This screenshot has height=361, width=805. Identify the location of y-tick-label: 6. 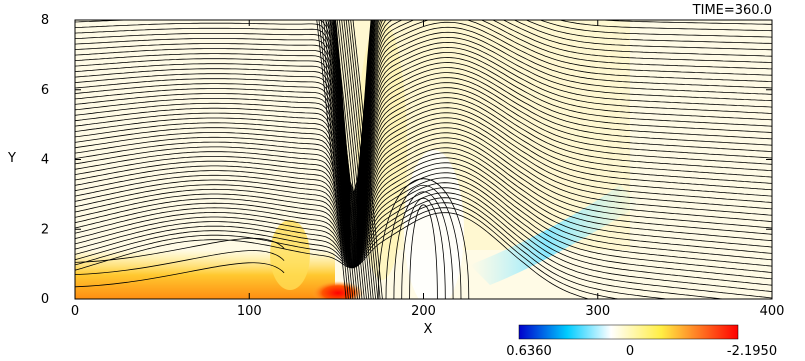
(45, 90).